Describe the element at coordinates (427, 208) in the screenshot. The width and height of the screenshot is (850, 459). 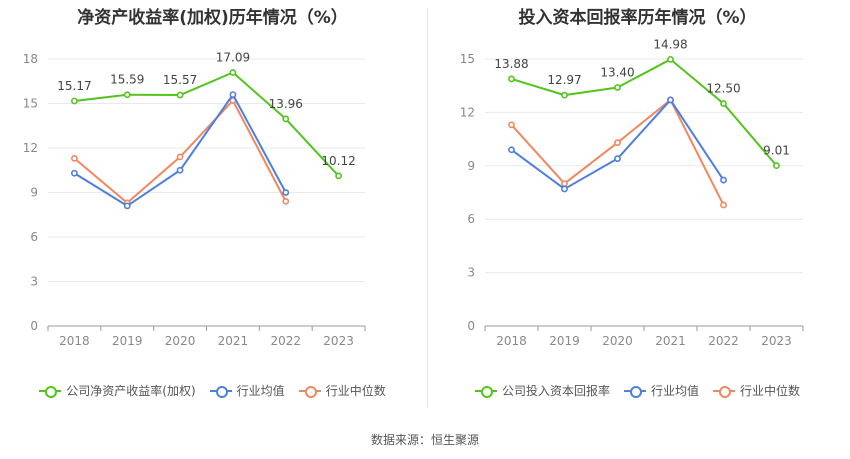
I see `panel-divider` at that location.